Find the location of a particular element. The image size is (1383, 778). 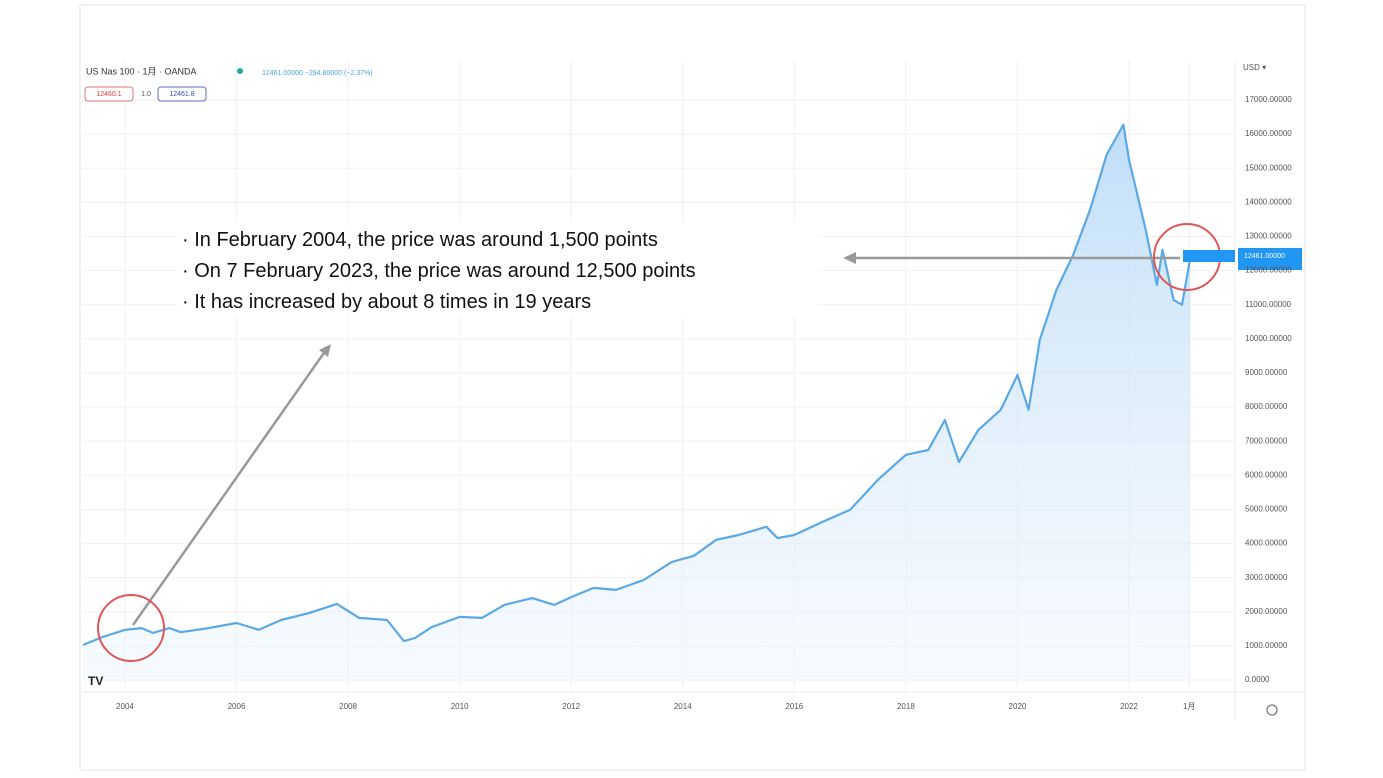

arrow is located at coordinates (229, 487).